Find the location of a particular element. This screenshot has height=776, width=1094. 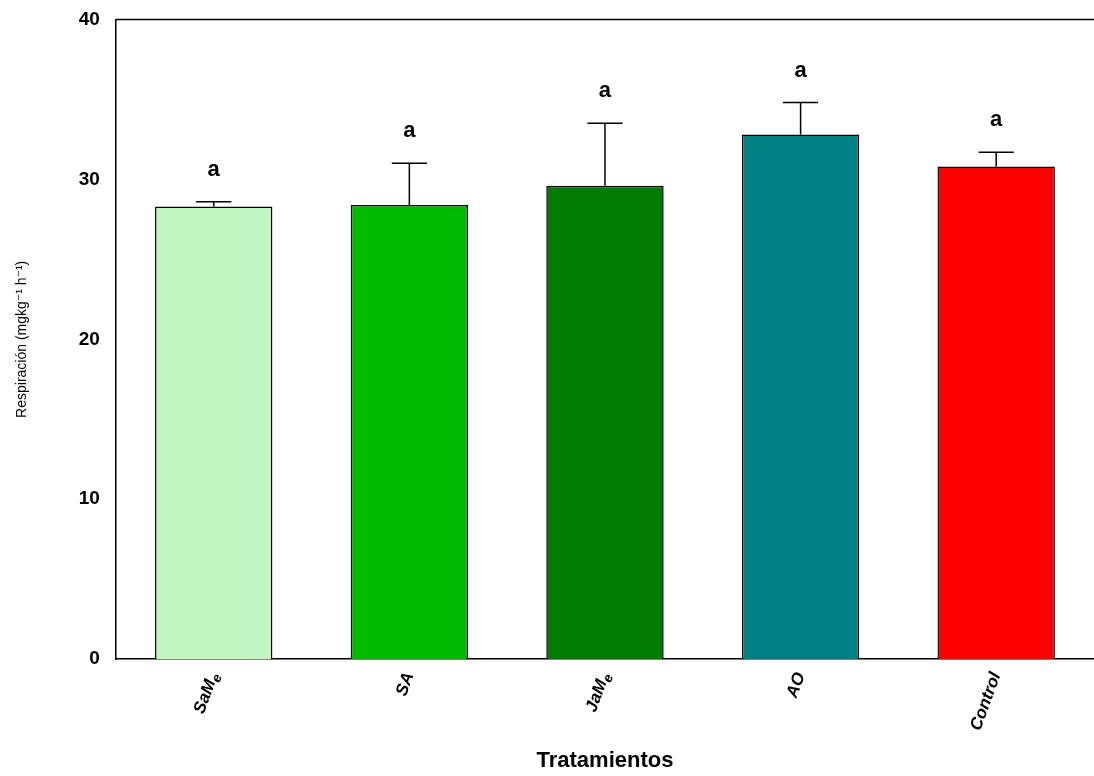

y-tick-label: 10 is located at coordinates (89, 498).